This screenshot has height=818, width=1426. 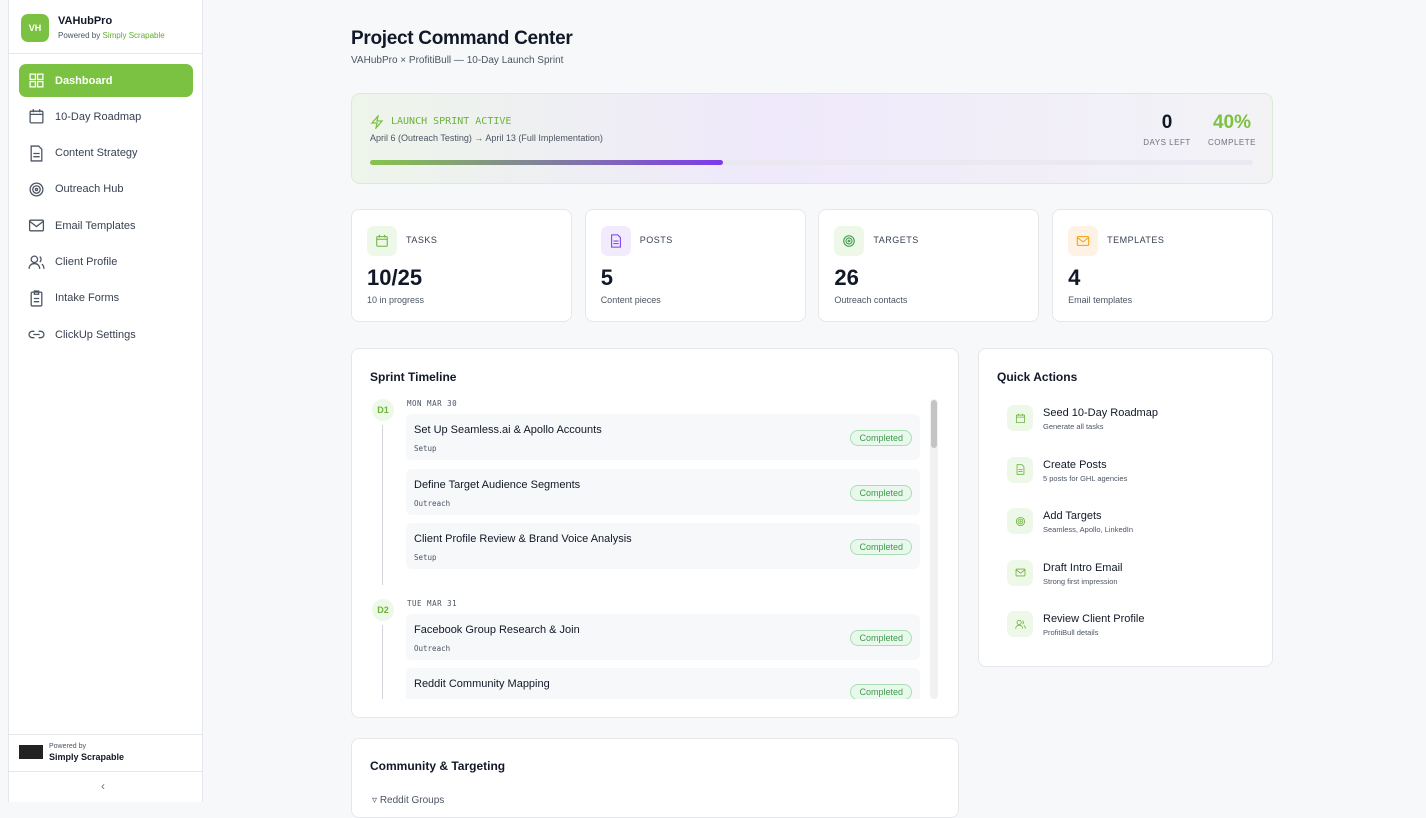 I want to click on brand: VAHubPro, so click(x=85, y=21).